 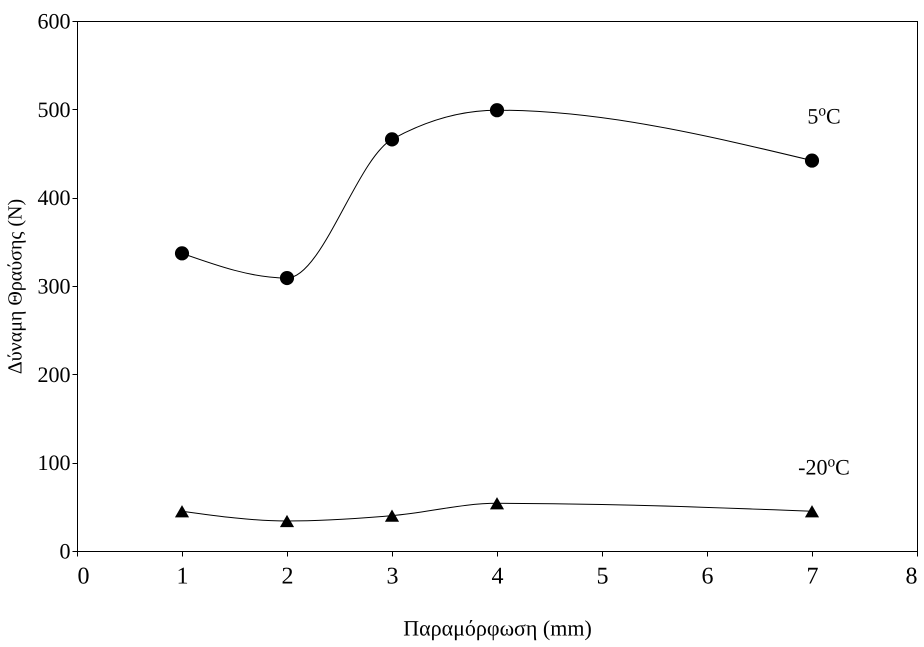 What do you see at coordinates (602, 577) in the screenshot?
I see `x-tick-label: 5` at bounding box center [602, 577].